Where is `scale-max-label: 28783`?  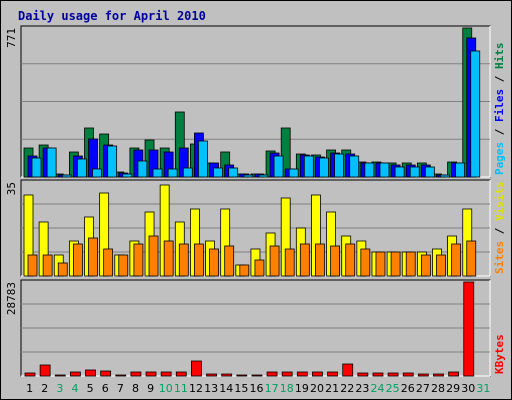 scale-max-label: 28783 is located at coordinates (11, 298).